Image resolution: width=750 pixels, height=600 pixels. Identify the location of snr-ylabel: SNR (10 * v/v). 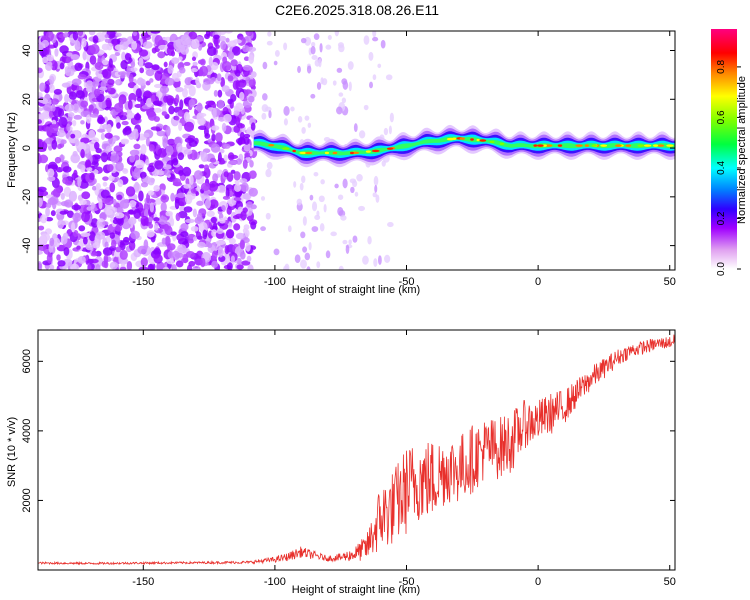
(12, 452).